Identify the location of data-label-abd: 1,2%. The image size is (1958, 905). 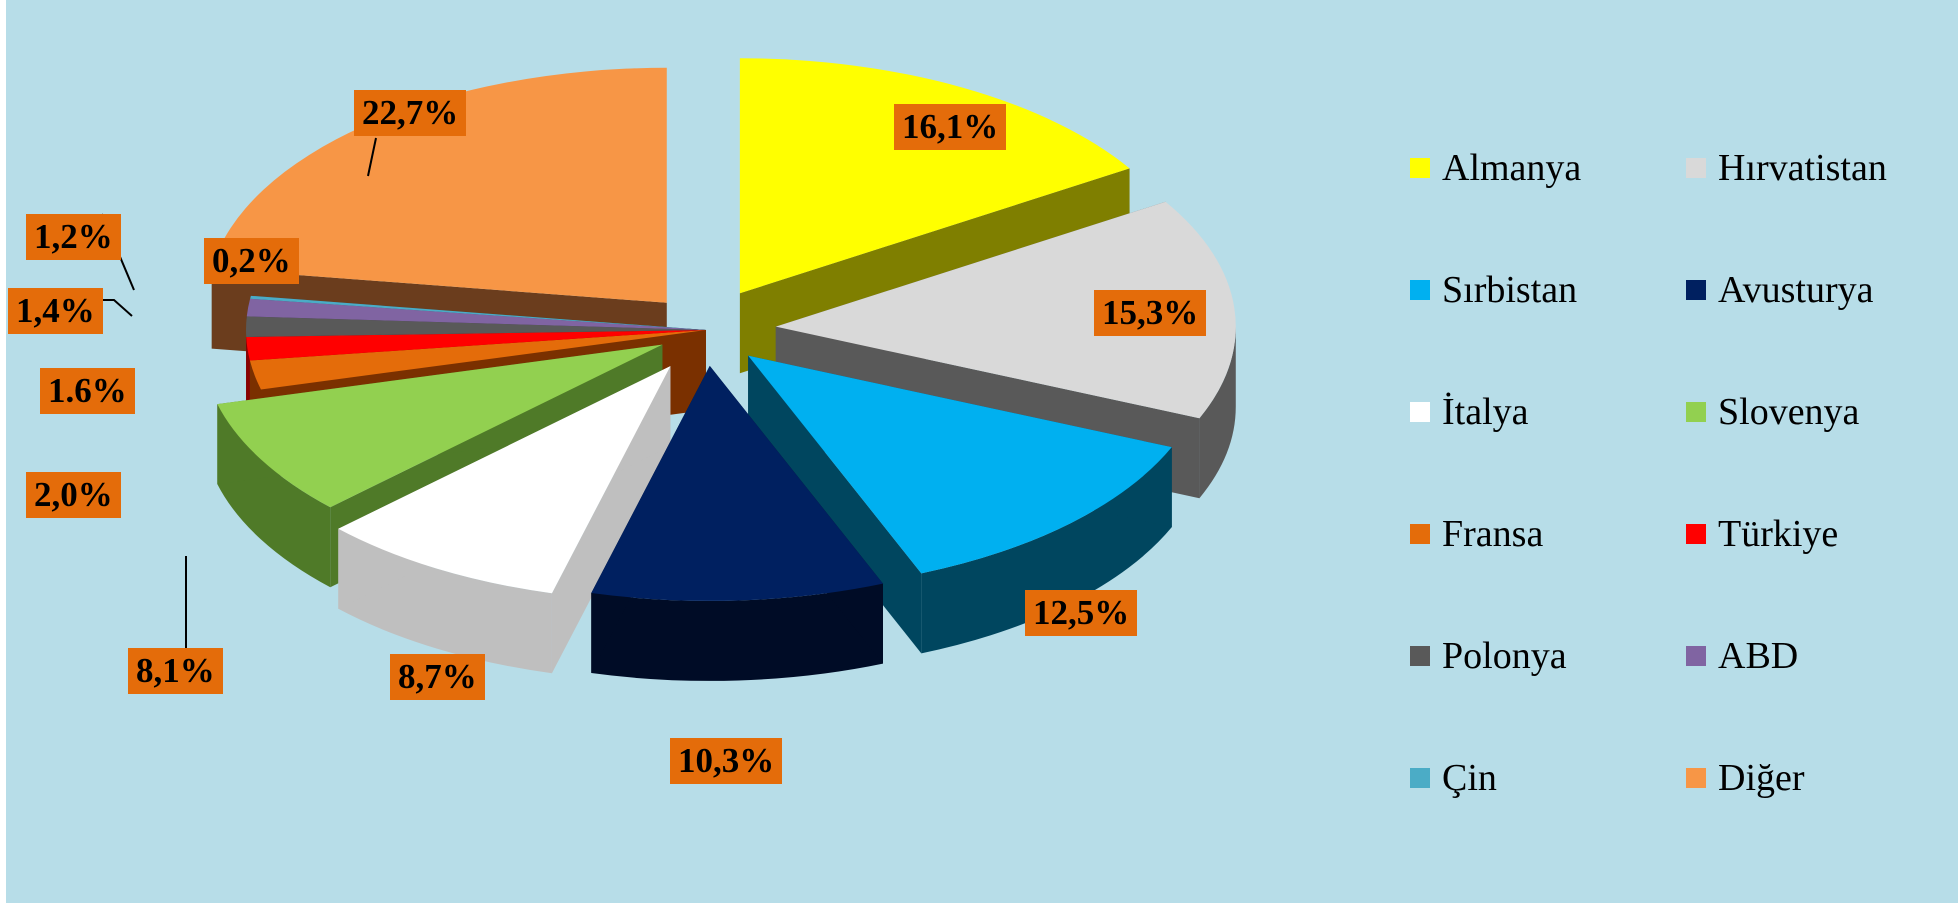
(73, 237).